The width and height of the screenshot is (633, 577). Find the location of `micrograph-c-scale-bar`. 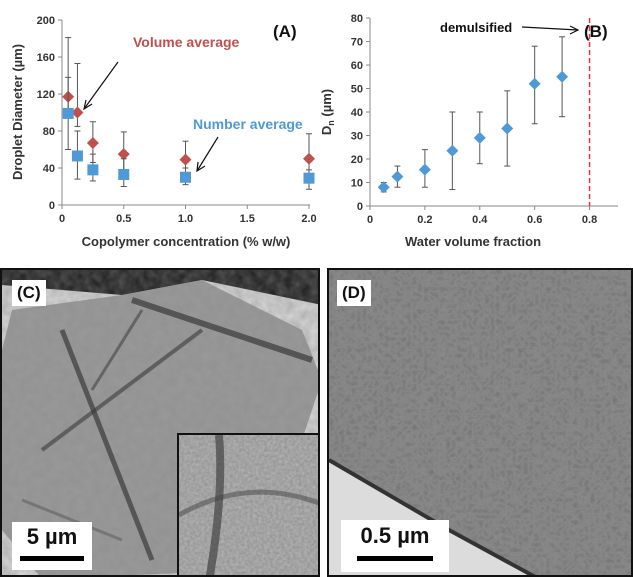

micrograph-c-scale-bar is located at coordinates (52, 558).